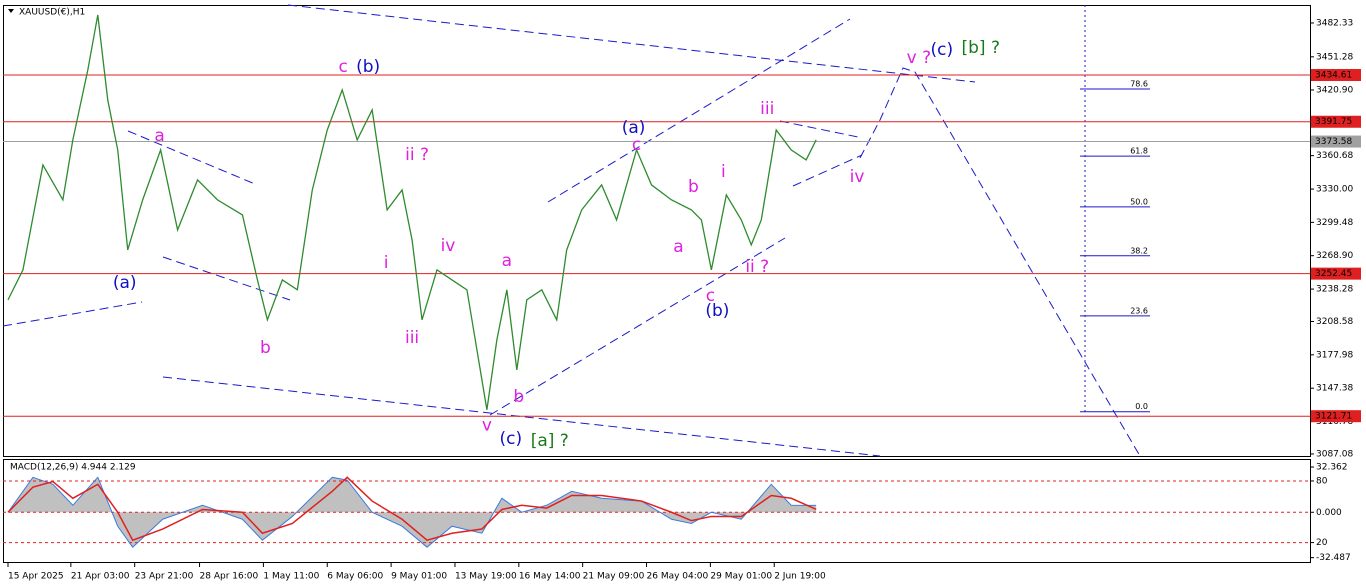 The width and height of the screenshot is (1366, 588). I want to click on x-tick-label: 16 May 14:00, so click(550, 577).